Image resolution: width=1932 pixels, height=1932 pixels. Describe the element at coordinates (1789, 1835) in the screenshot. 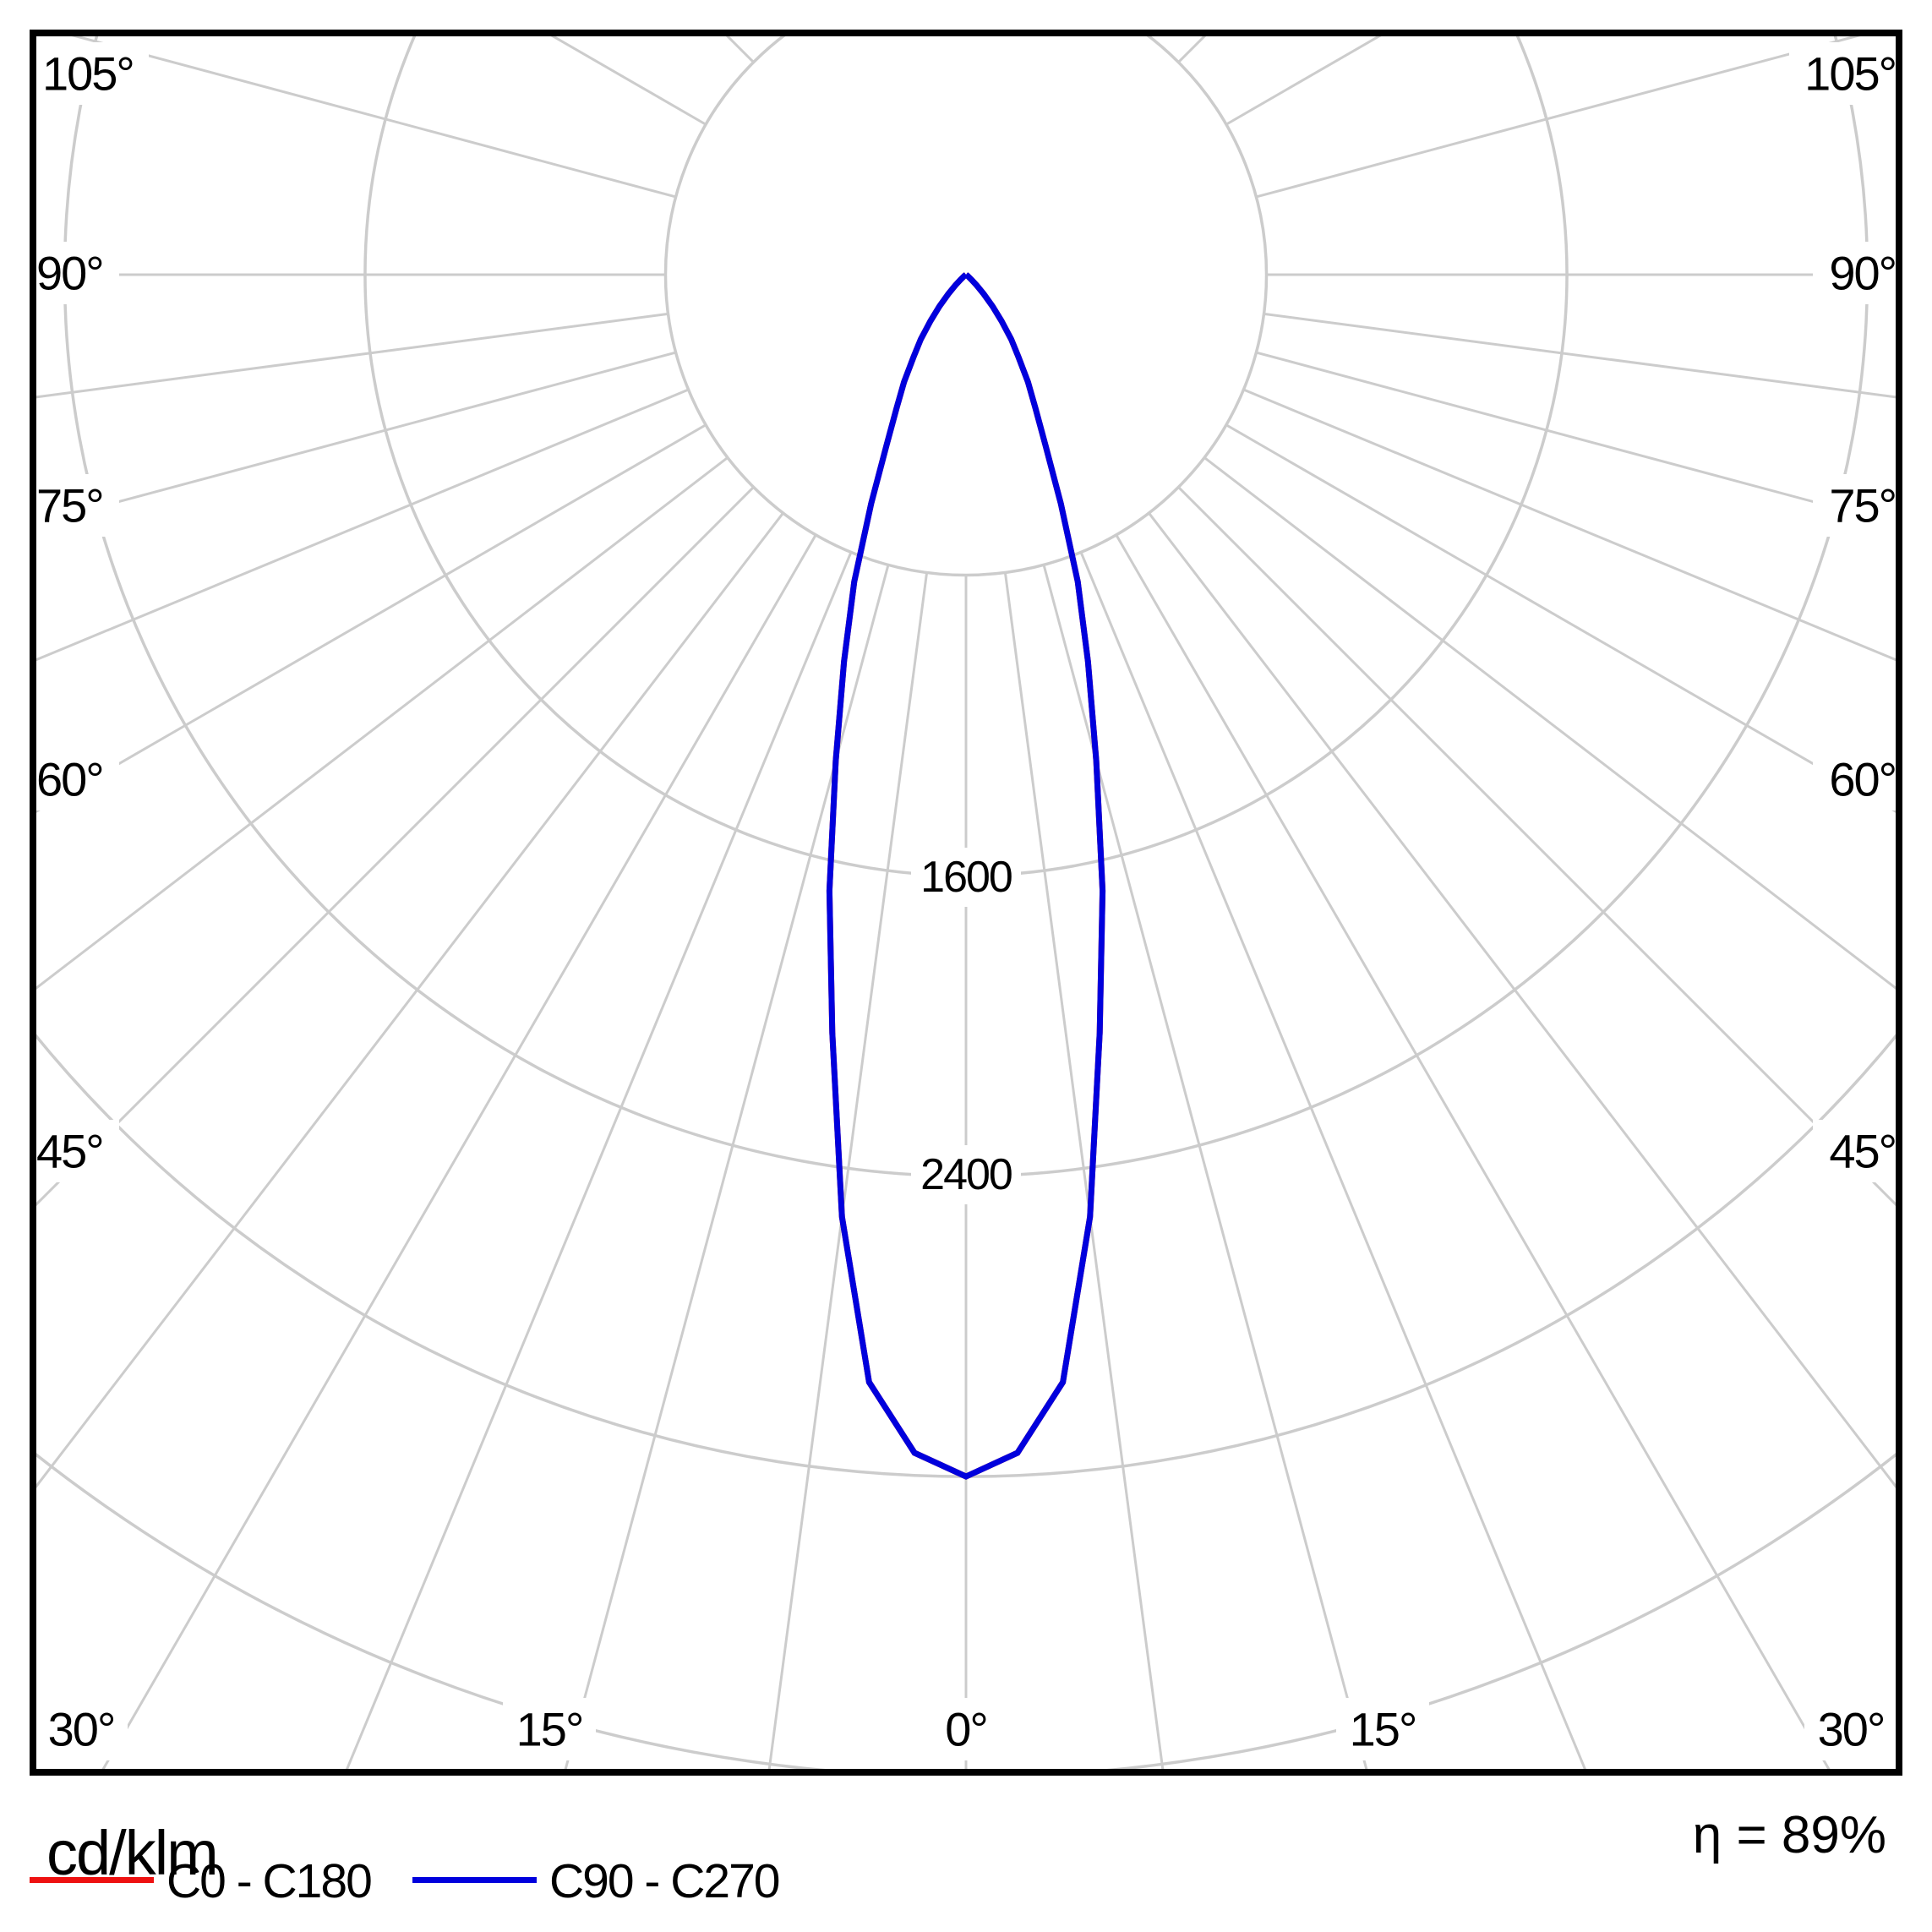

I see `efficiency-label: η = 89%` at that location.